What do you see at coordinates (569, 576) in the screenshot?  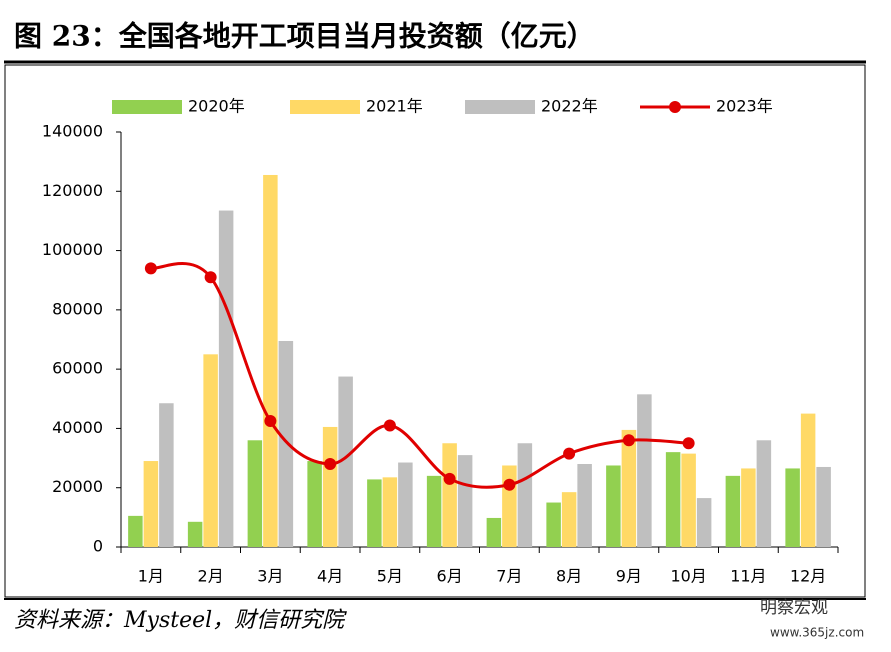 I see `x-tick-label: 8月` at bounding box center [569, 576].